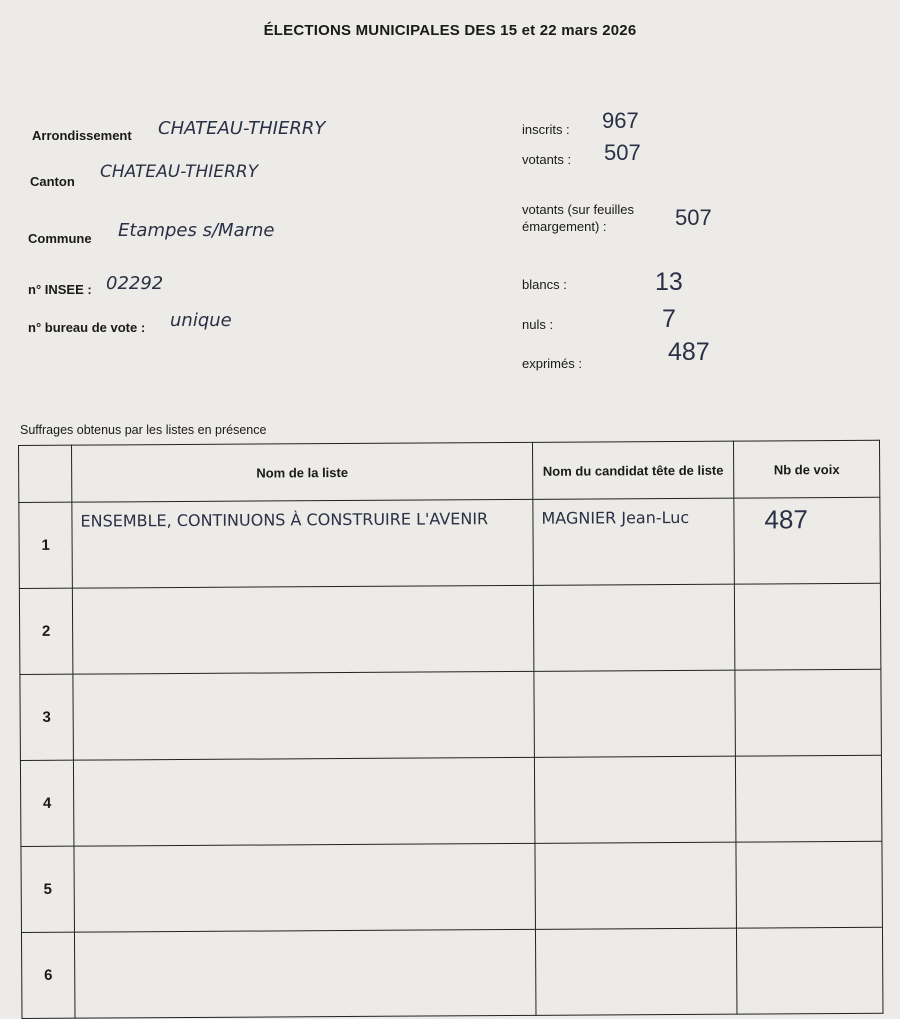  I want to click on inscrits-value: 967, so click(620, 120).